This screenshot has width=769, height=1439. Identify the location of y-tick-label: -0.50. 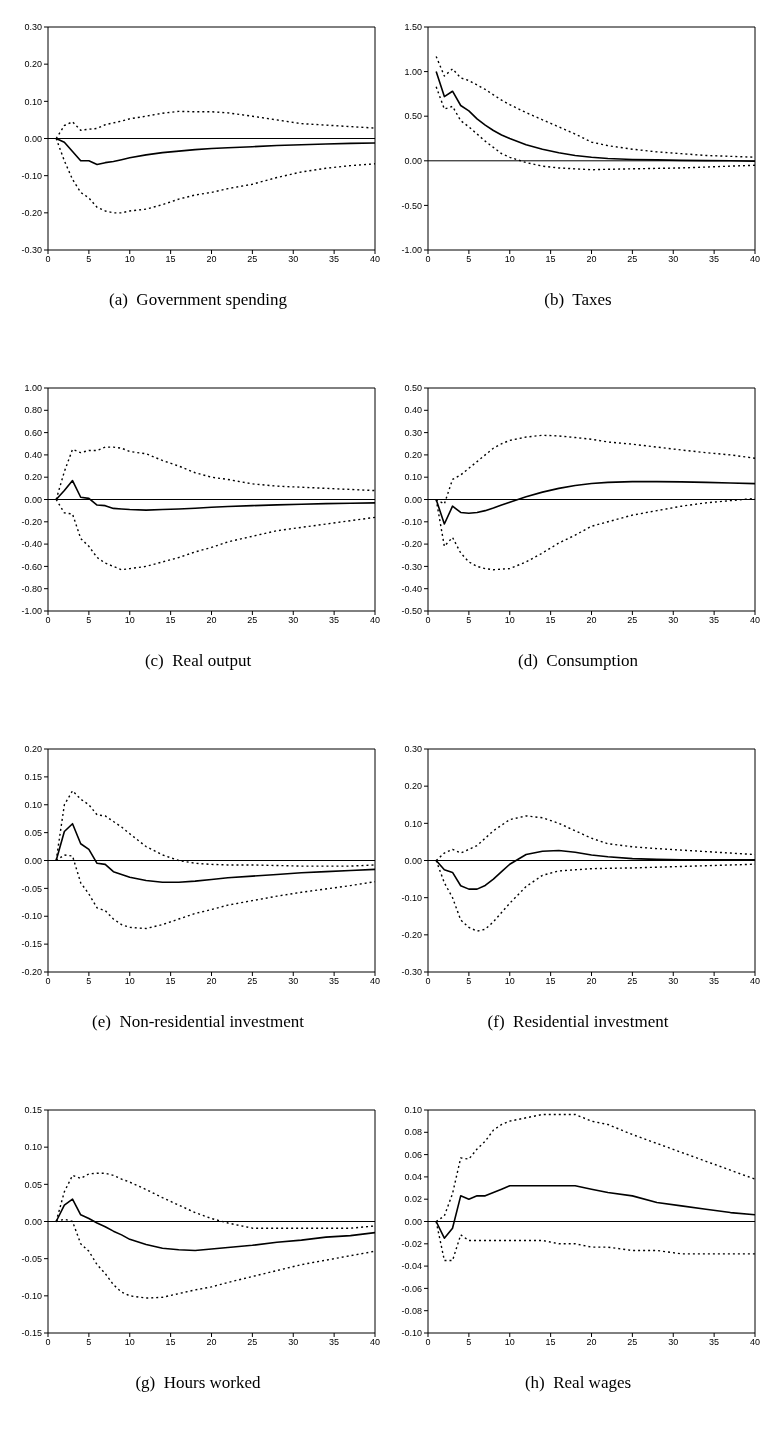
(411, 205).